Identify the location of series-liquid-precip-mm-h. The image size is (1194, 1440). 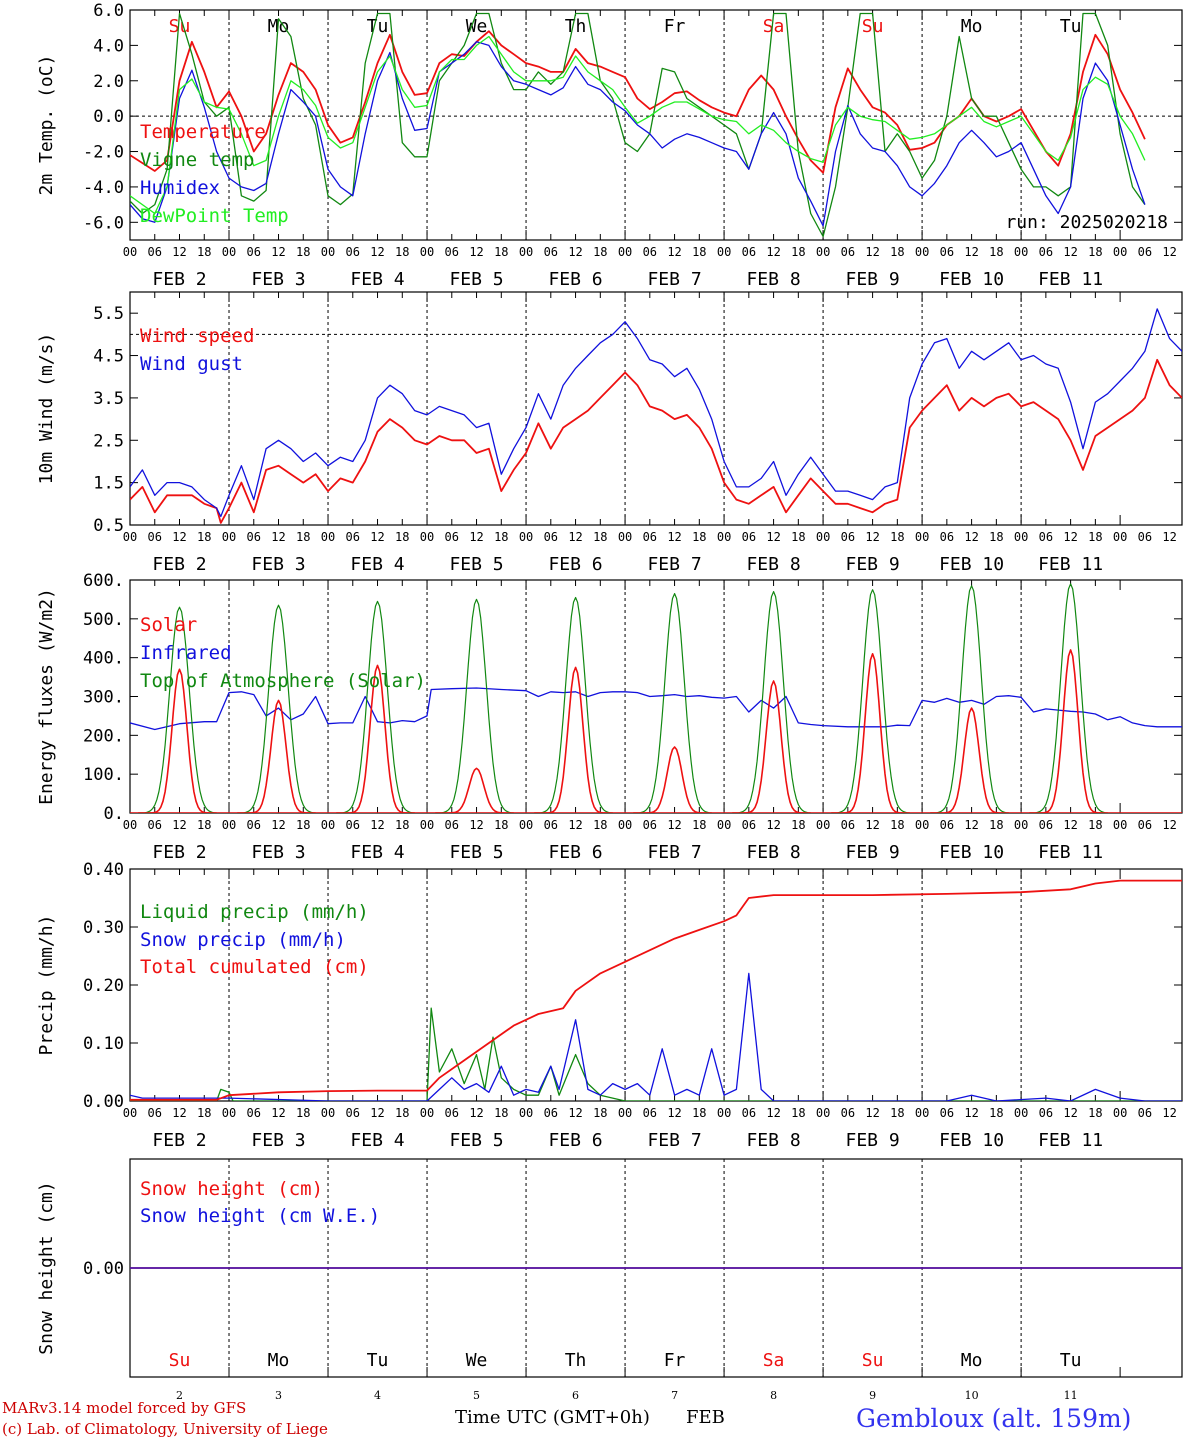
(656, 1054).